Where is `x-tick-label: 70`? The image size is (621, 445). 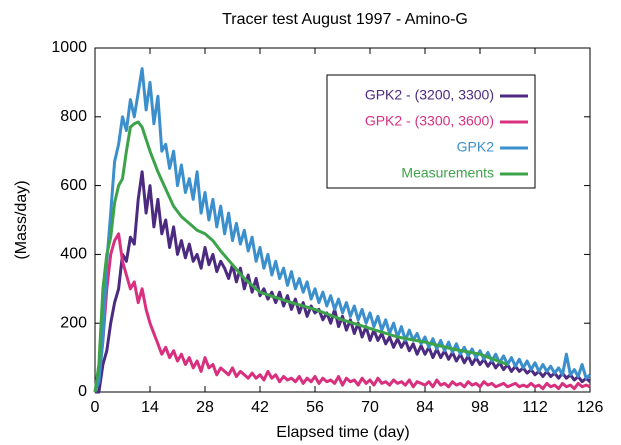
x-tick-label: 70 is located at coordinates (370, 407).